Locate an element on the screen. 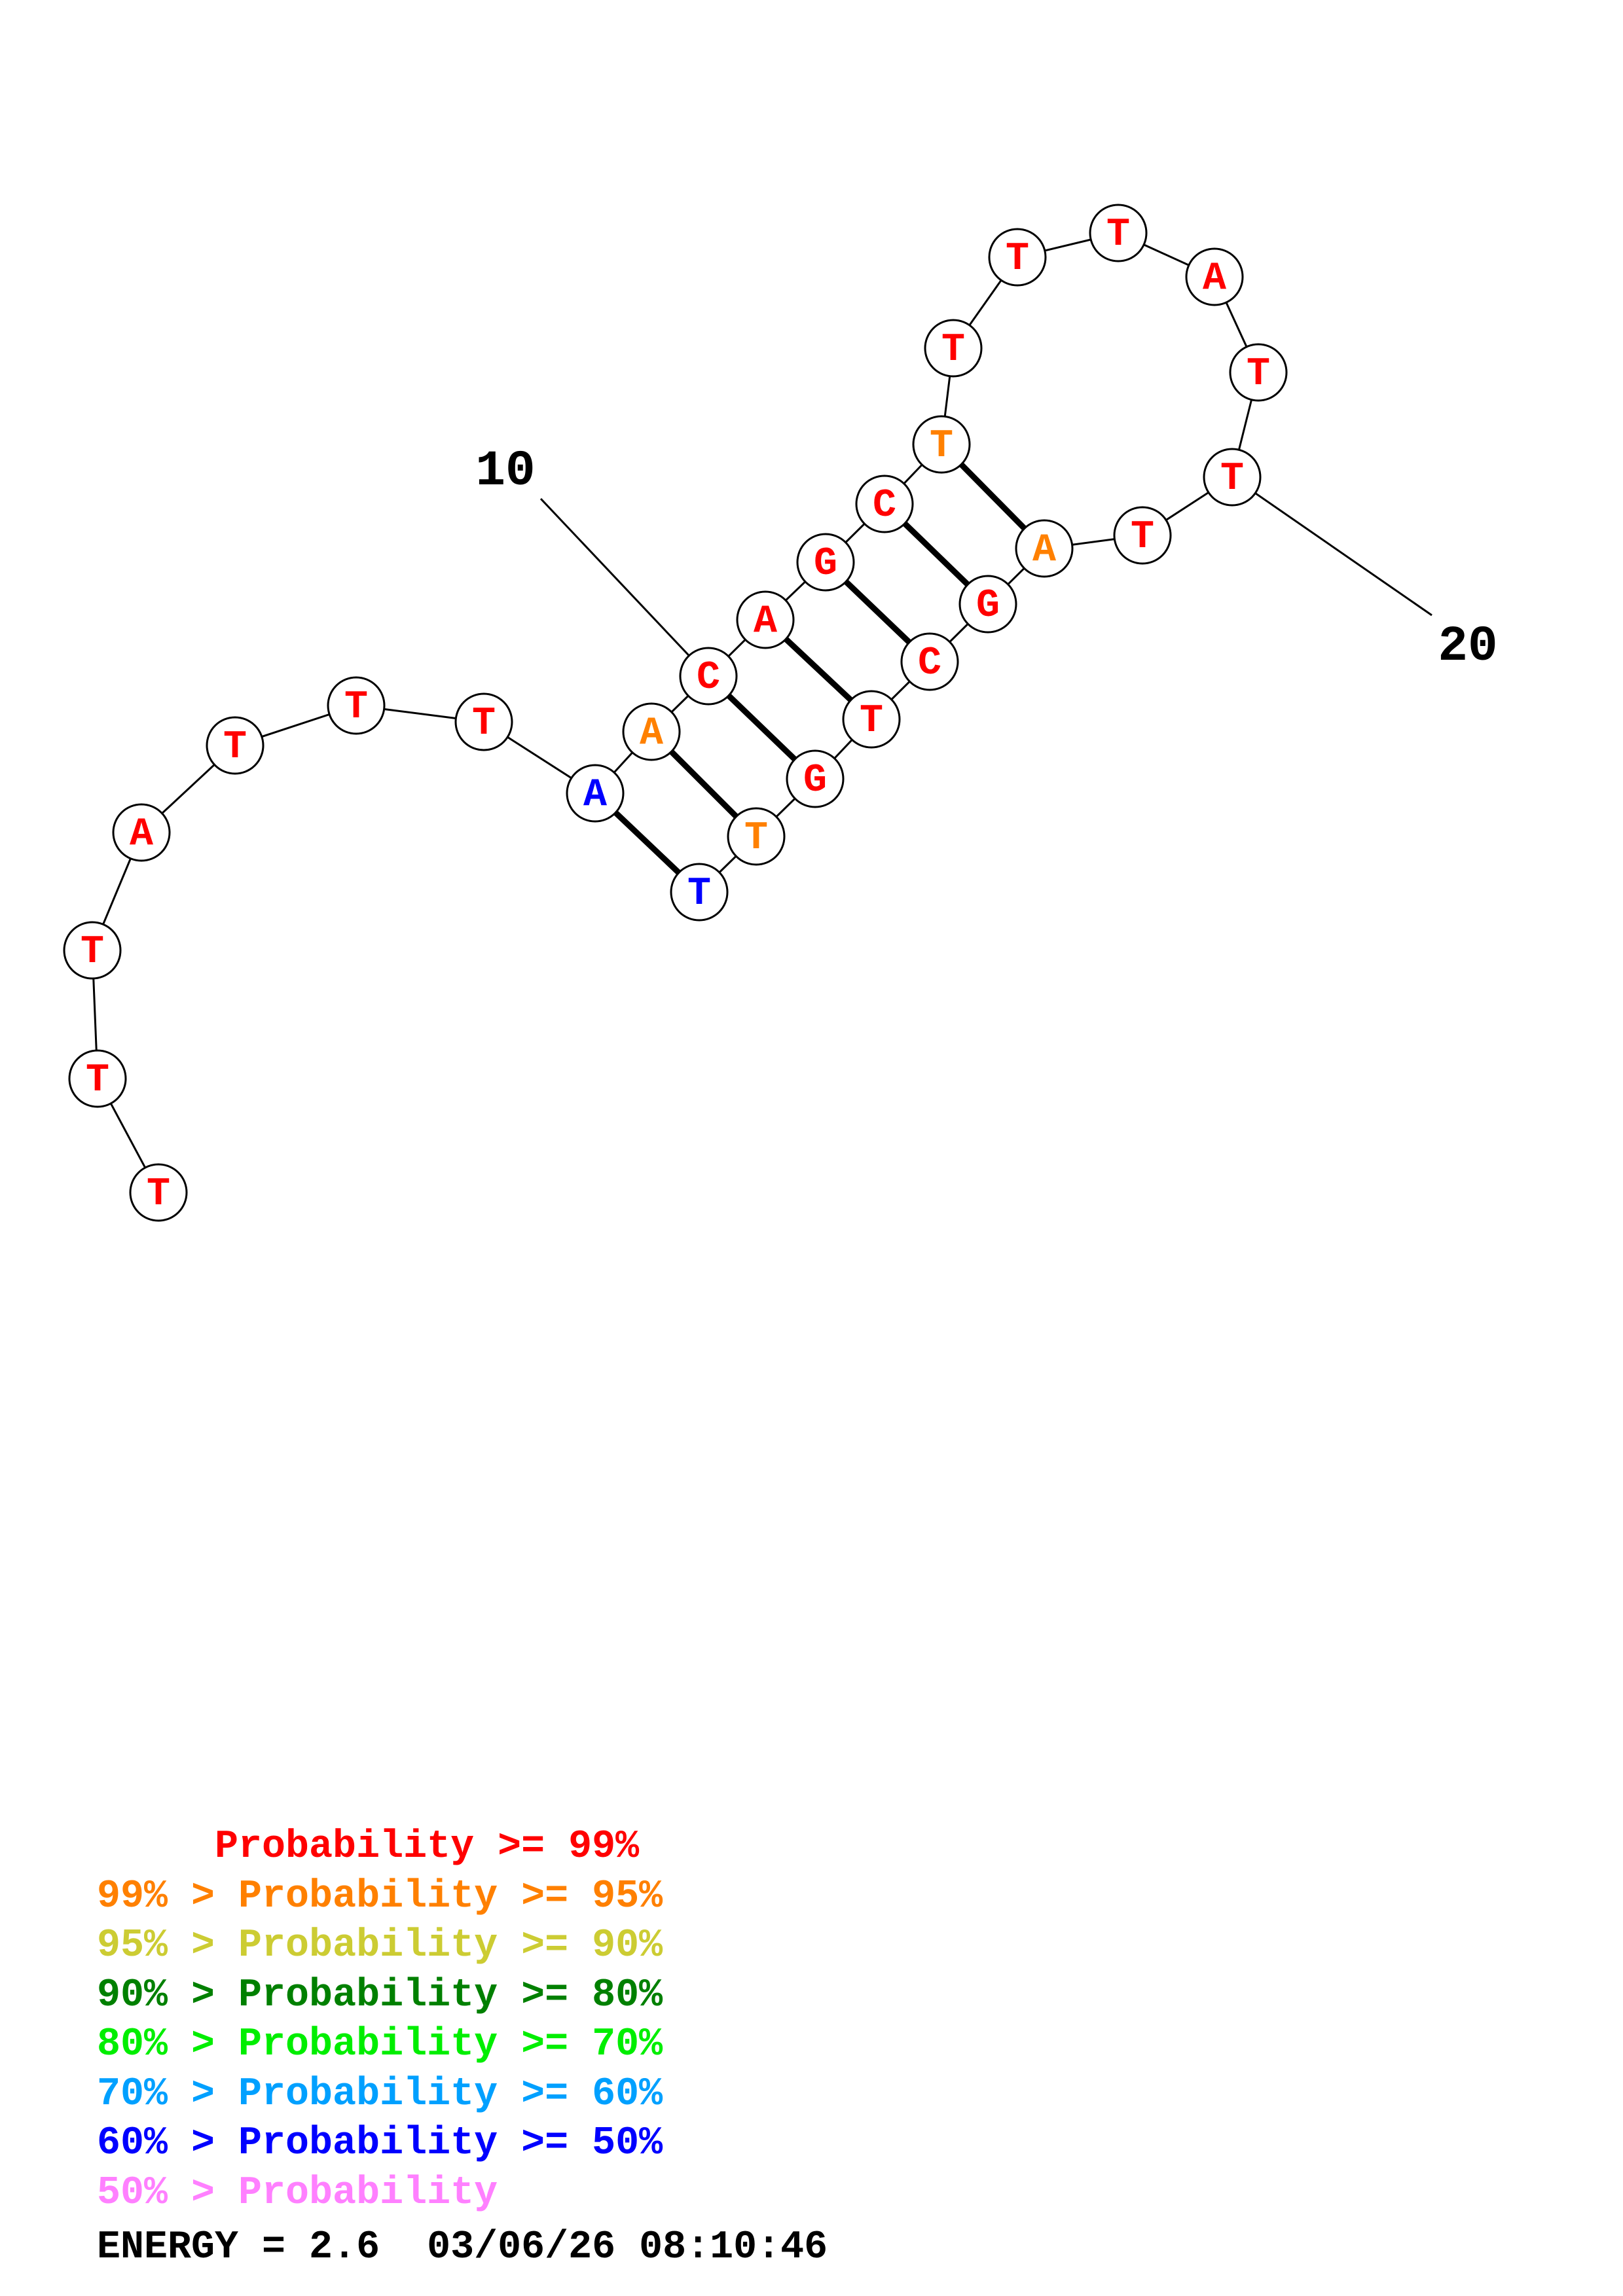  legend-entry: 90% > Probability >= 80% is located at coordinates (380, 1995).